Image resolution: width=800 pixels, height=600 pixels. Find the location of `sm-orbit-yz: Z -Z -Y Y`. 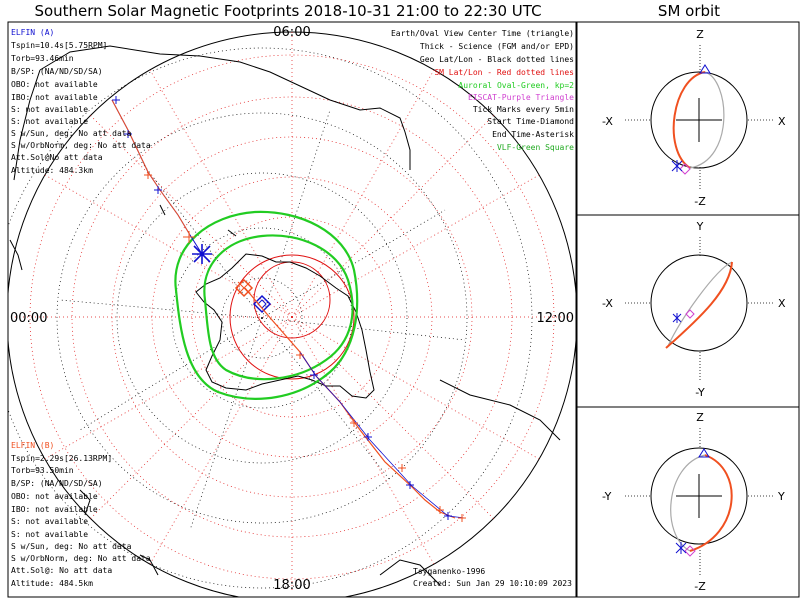

sm-orbit-yz: Z -Z -Y Y is located at coordinates (693, 502).